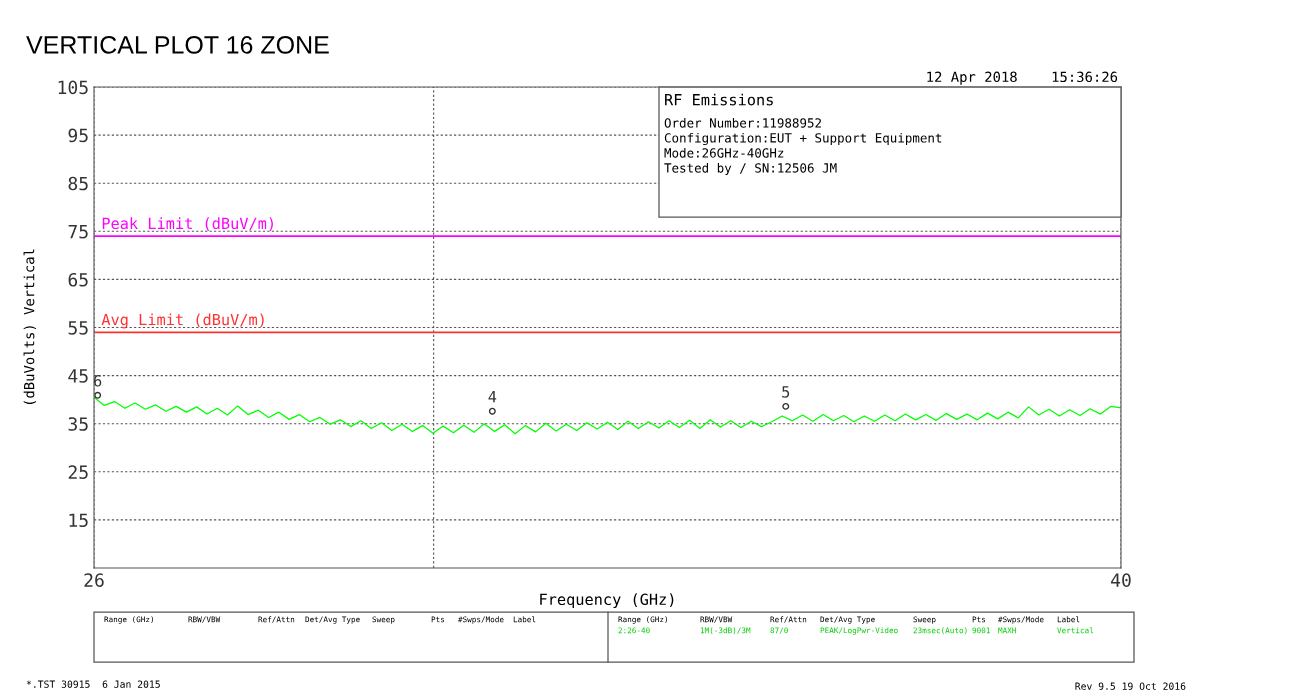 The image size is (1289, 698). What do you see at coordinates (93, 684) in the screenshot?
I see `text: *.TST 30915 6 Jan 2015` at bounding box center [93, 684].